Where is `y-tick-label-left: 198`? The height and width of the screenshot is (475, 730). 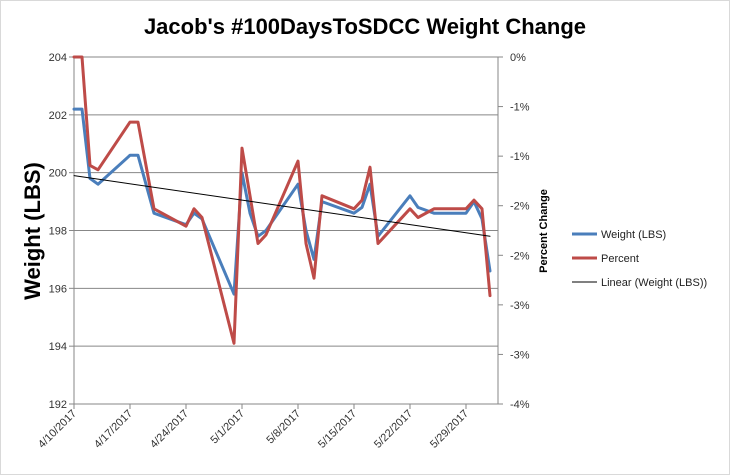
y-tick-label-left: 198 is located at coordinates (58, 232).